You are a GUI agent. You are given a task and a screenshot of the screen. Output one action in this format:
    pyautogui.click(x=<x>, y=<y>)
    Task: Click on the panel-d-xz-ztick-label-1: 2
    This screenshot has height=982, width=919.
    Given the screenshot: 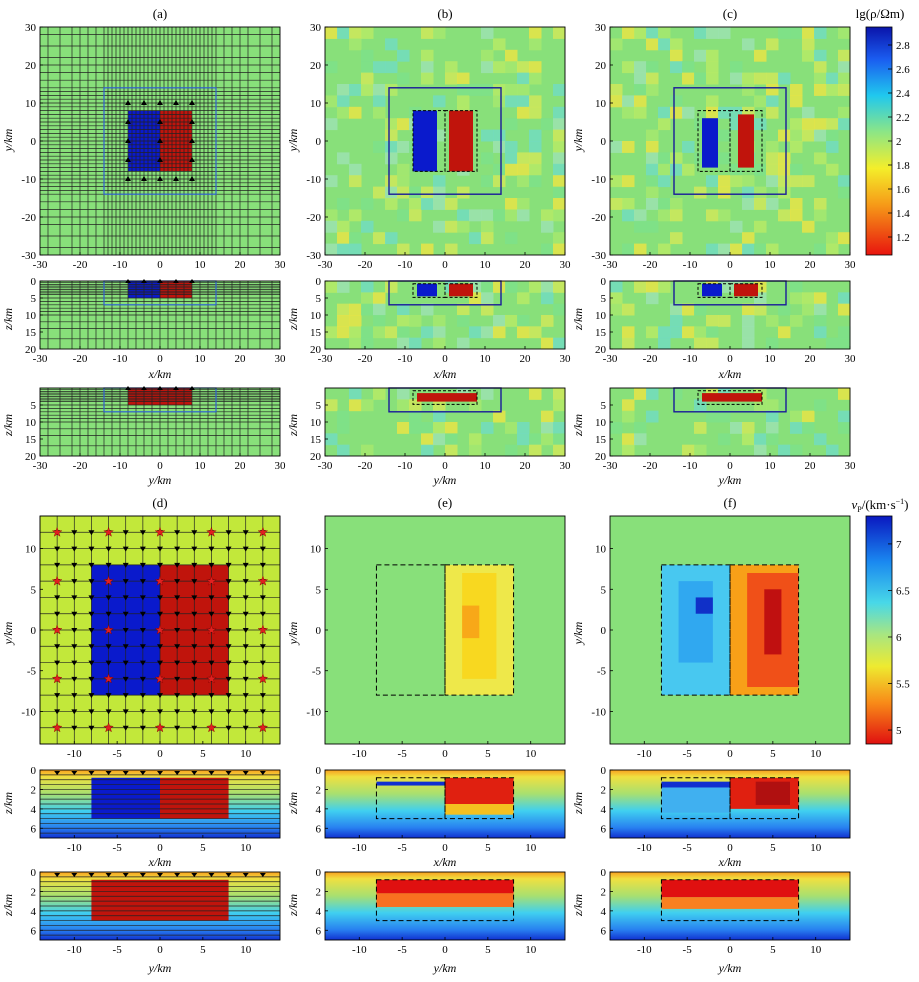 What is the action you would take?
    pyautogui.click(x=34, y=790)
    